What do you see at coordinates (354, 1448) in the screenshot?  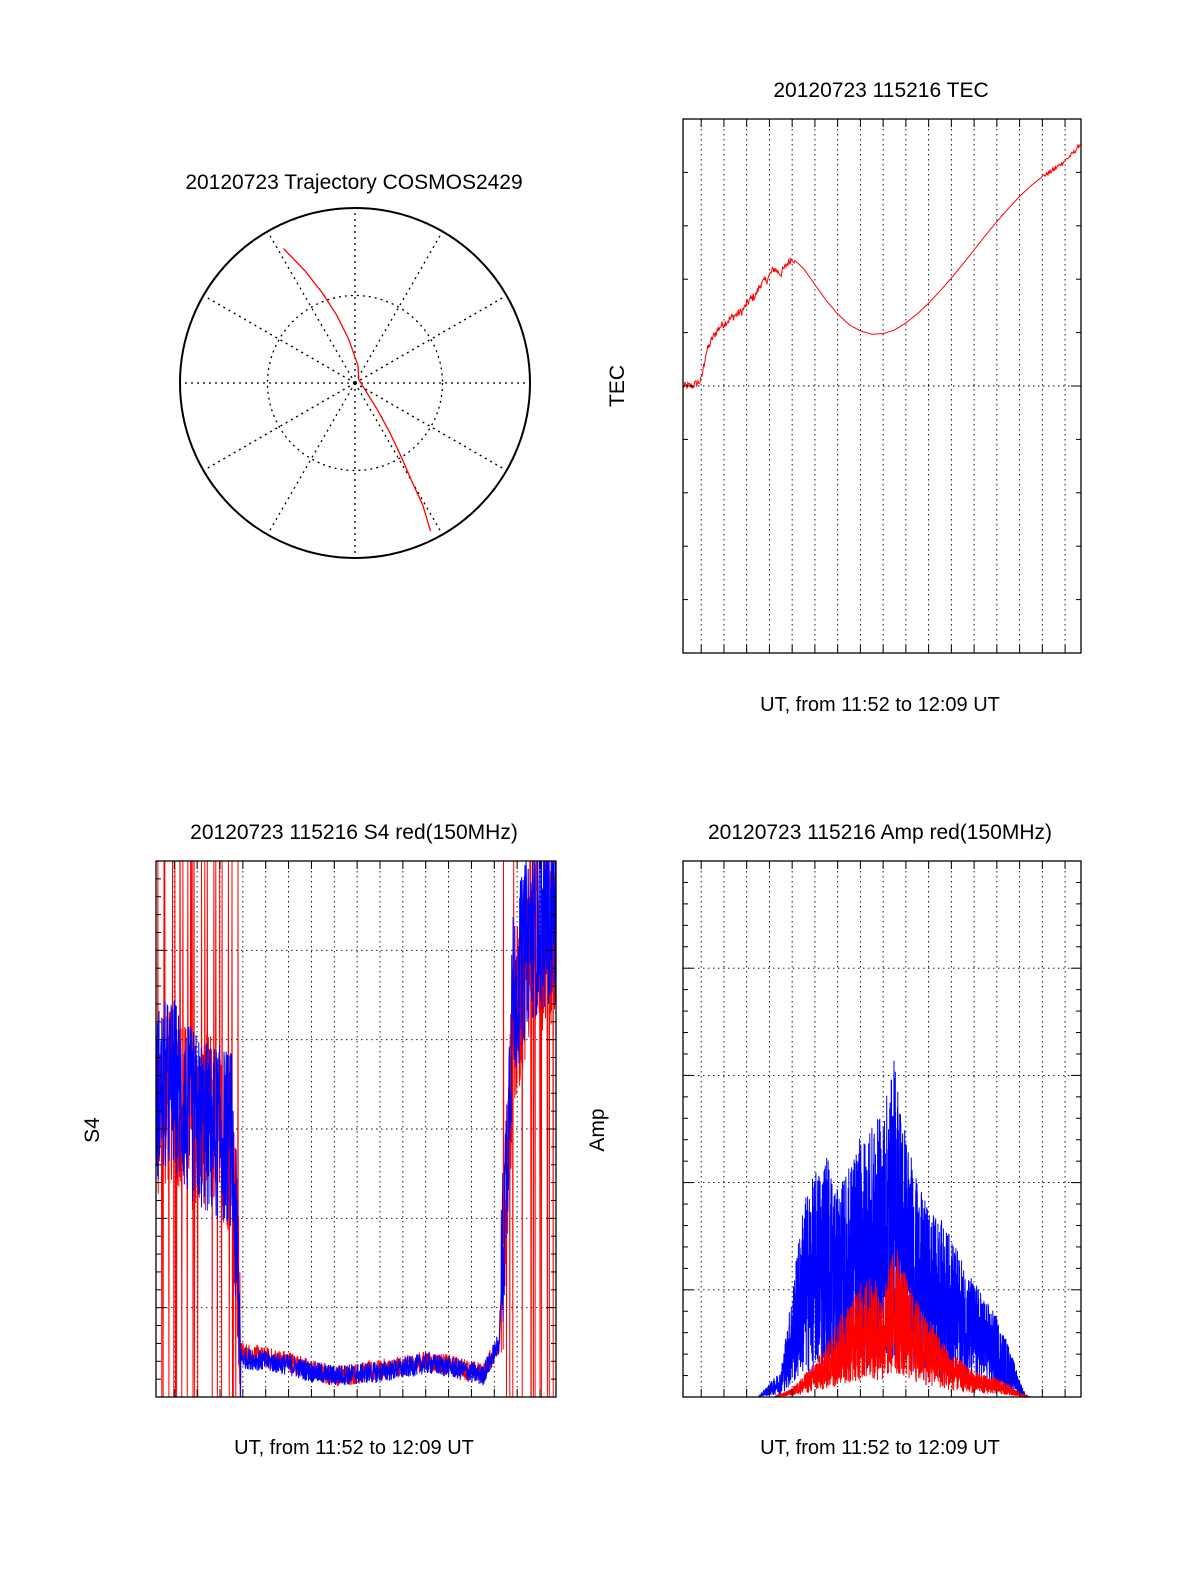 I see `s4-xlabel: UT, from 11:52 to 12:09 UT` at bounding box center [354, 1448].